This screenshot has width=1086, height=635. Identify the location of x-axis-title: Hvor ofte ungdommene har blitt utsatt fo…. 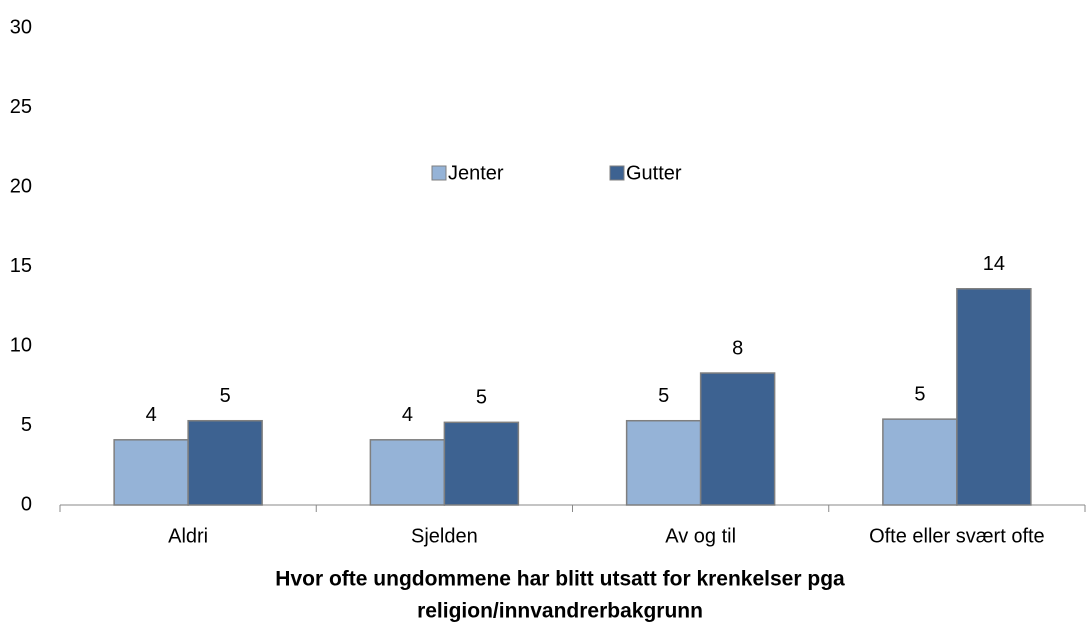
(560, 579).